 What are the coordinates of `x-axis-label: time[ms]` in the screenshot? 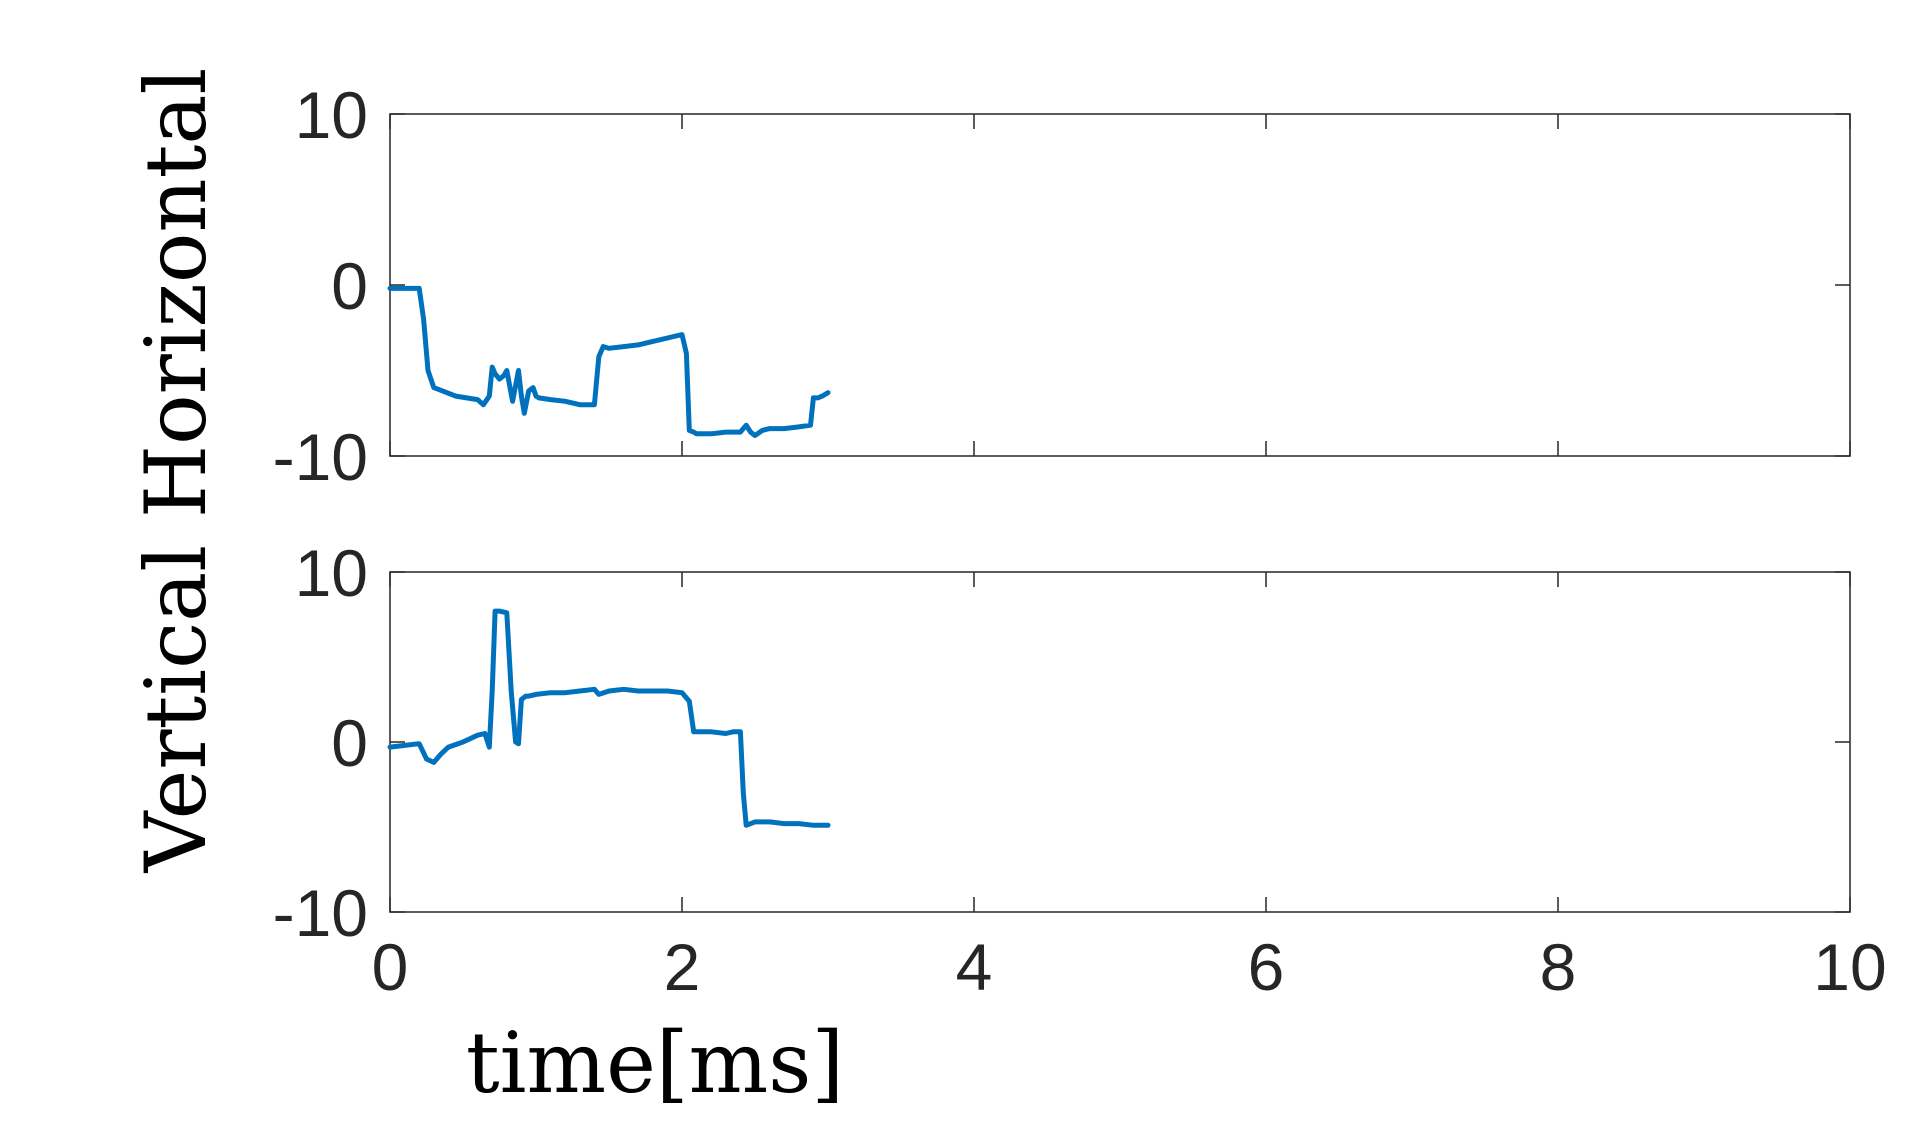 It's located at (655, 1063).